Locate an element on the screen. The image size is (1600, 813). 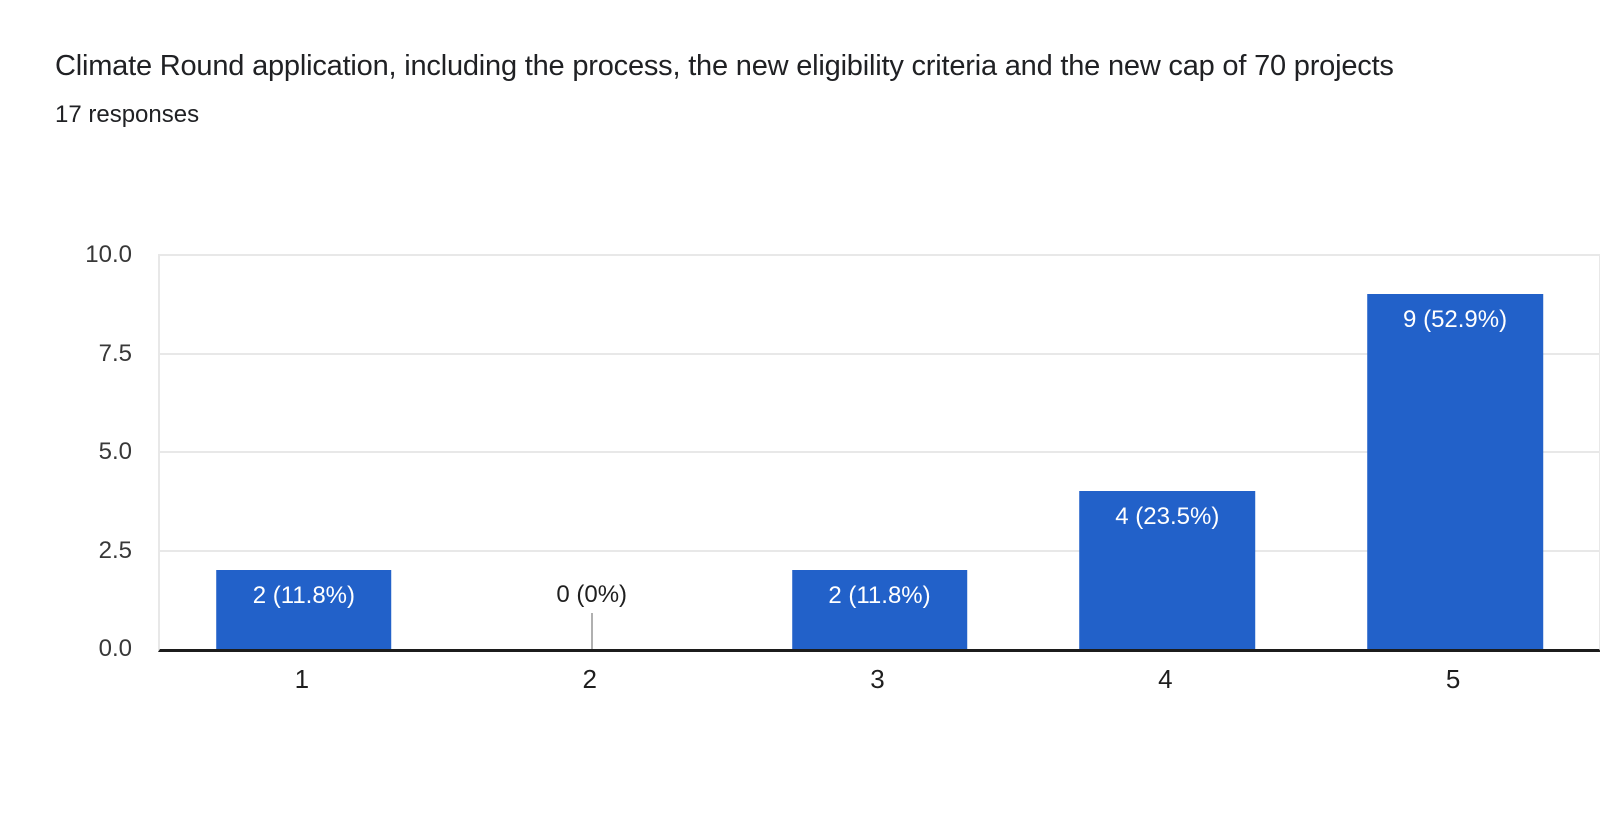
x-tick-label: 5 is located at coordinates (1453, 679).